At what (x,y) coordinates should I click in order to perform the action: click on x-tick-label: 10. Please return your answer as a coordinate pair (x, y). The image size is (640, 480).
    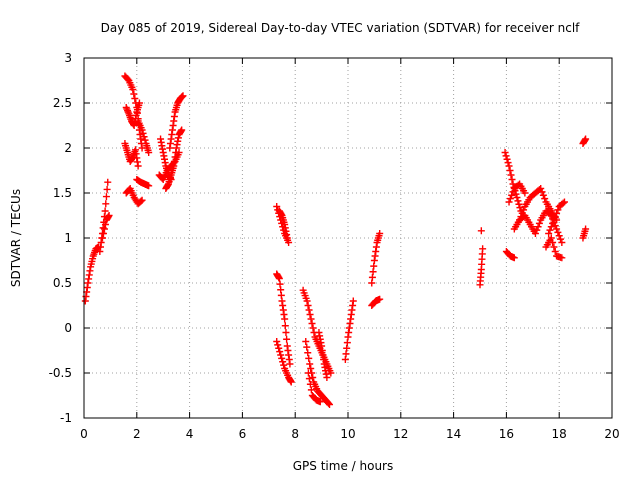
    Looking at the image, I should click on (347, 434).